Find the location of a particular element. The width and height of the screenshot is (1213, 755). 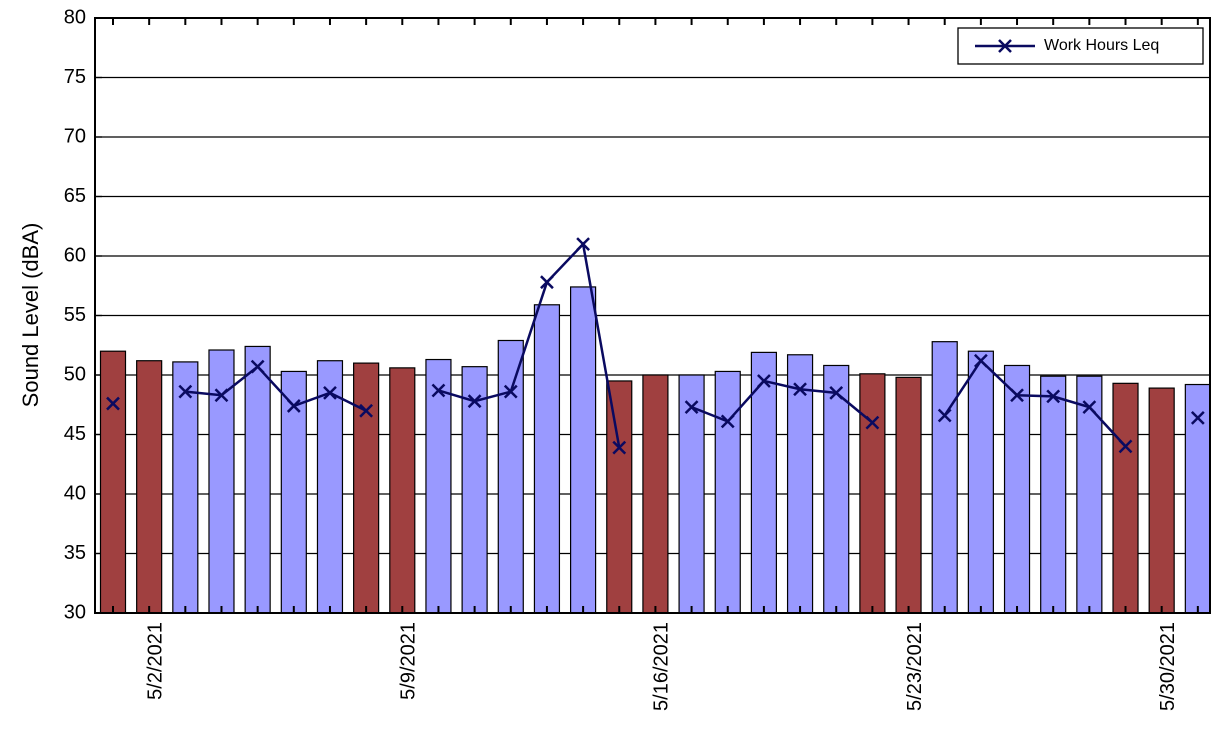

x-tick-label: 5/30/2021 is located at coordinates (1168, 666).